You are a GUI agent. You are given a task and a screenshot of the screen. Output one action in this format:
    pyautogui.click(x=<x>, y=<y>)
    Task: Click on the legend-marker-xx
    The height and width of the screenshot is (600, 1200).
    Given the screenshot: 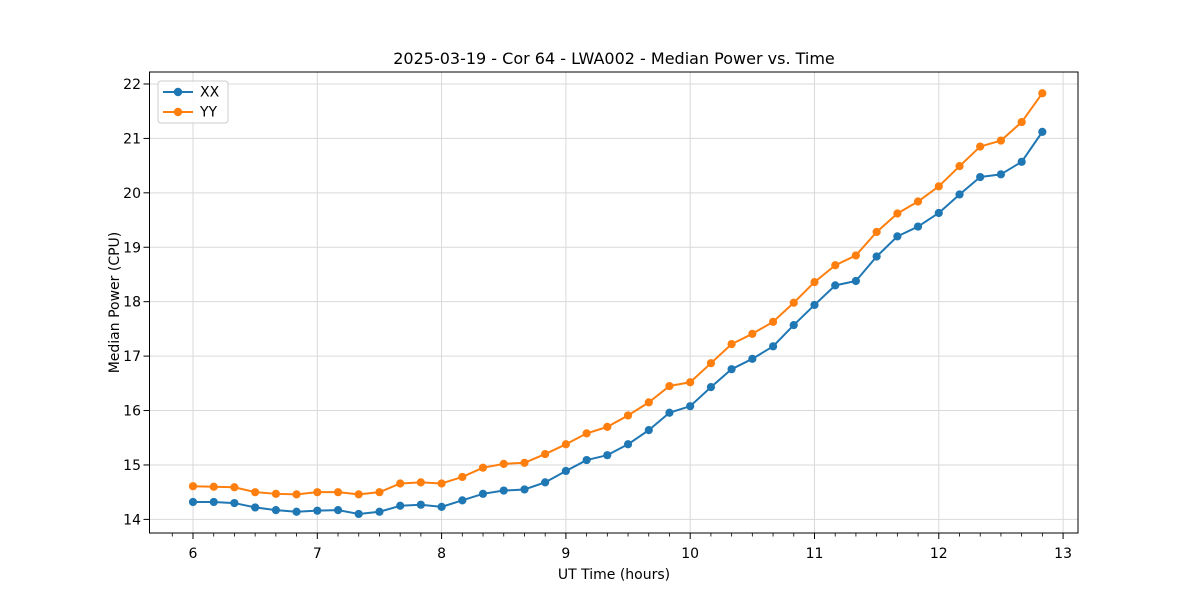 What is the action you would take?
    pyautogui.click(x=178, y=92)
    